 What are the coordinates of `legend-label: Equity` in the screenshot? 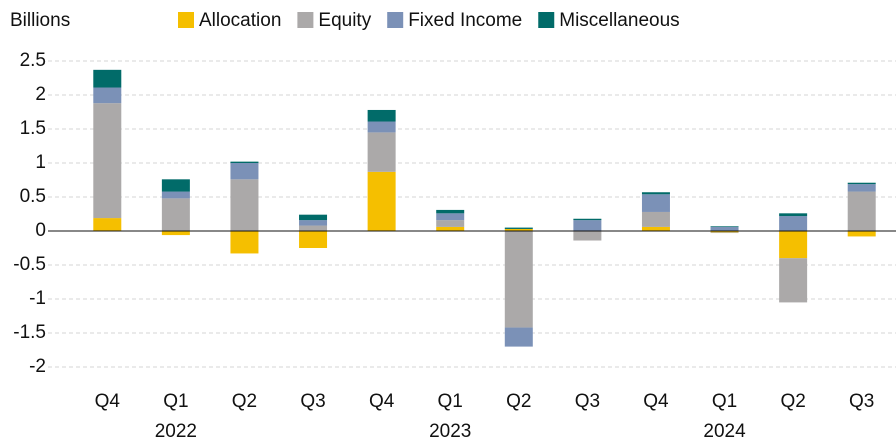 It's located at (344, 20).